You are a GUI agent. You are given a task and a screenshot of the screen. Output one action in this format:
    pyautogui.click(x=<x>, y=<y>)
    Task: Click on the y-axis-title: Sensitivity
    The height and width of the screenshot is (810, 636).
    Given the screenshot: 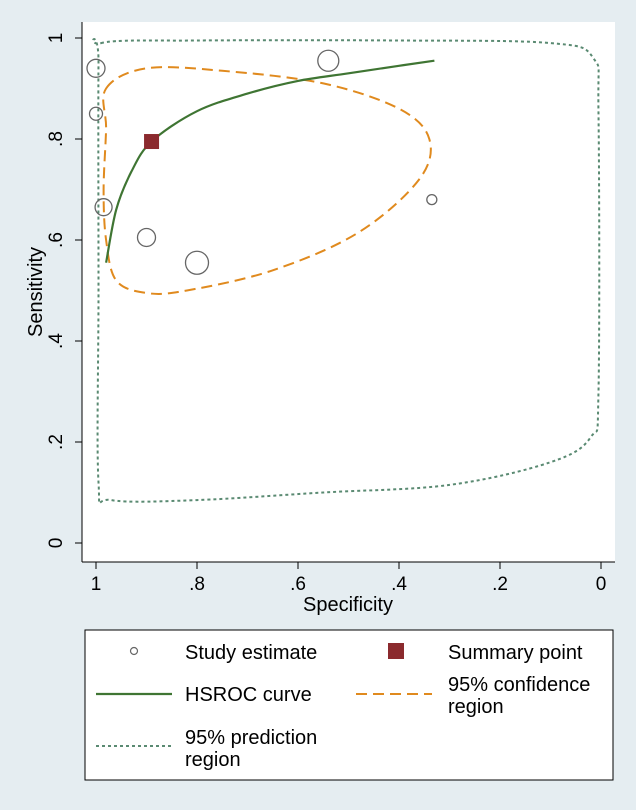 What is the action you would take?
    pyautogui.click(x=36, y=292)
    